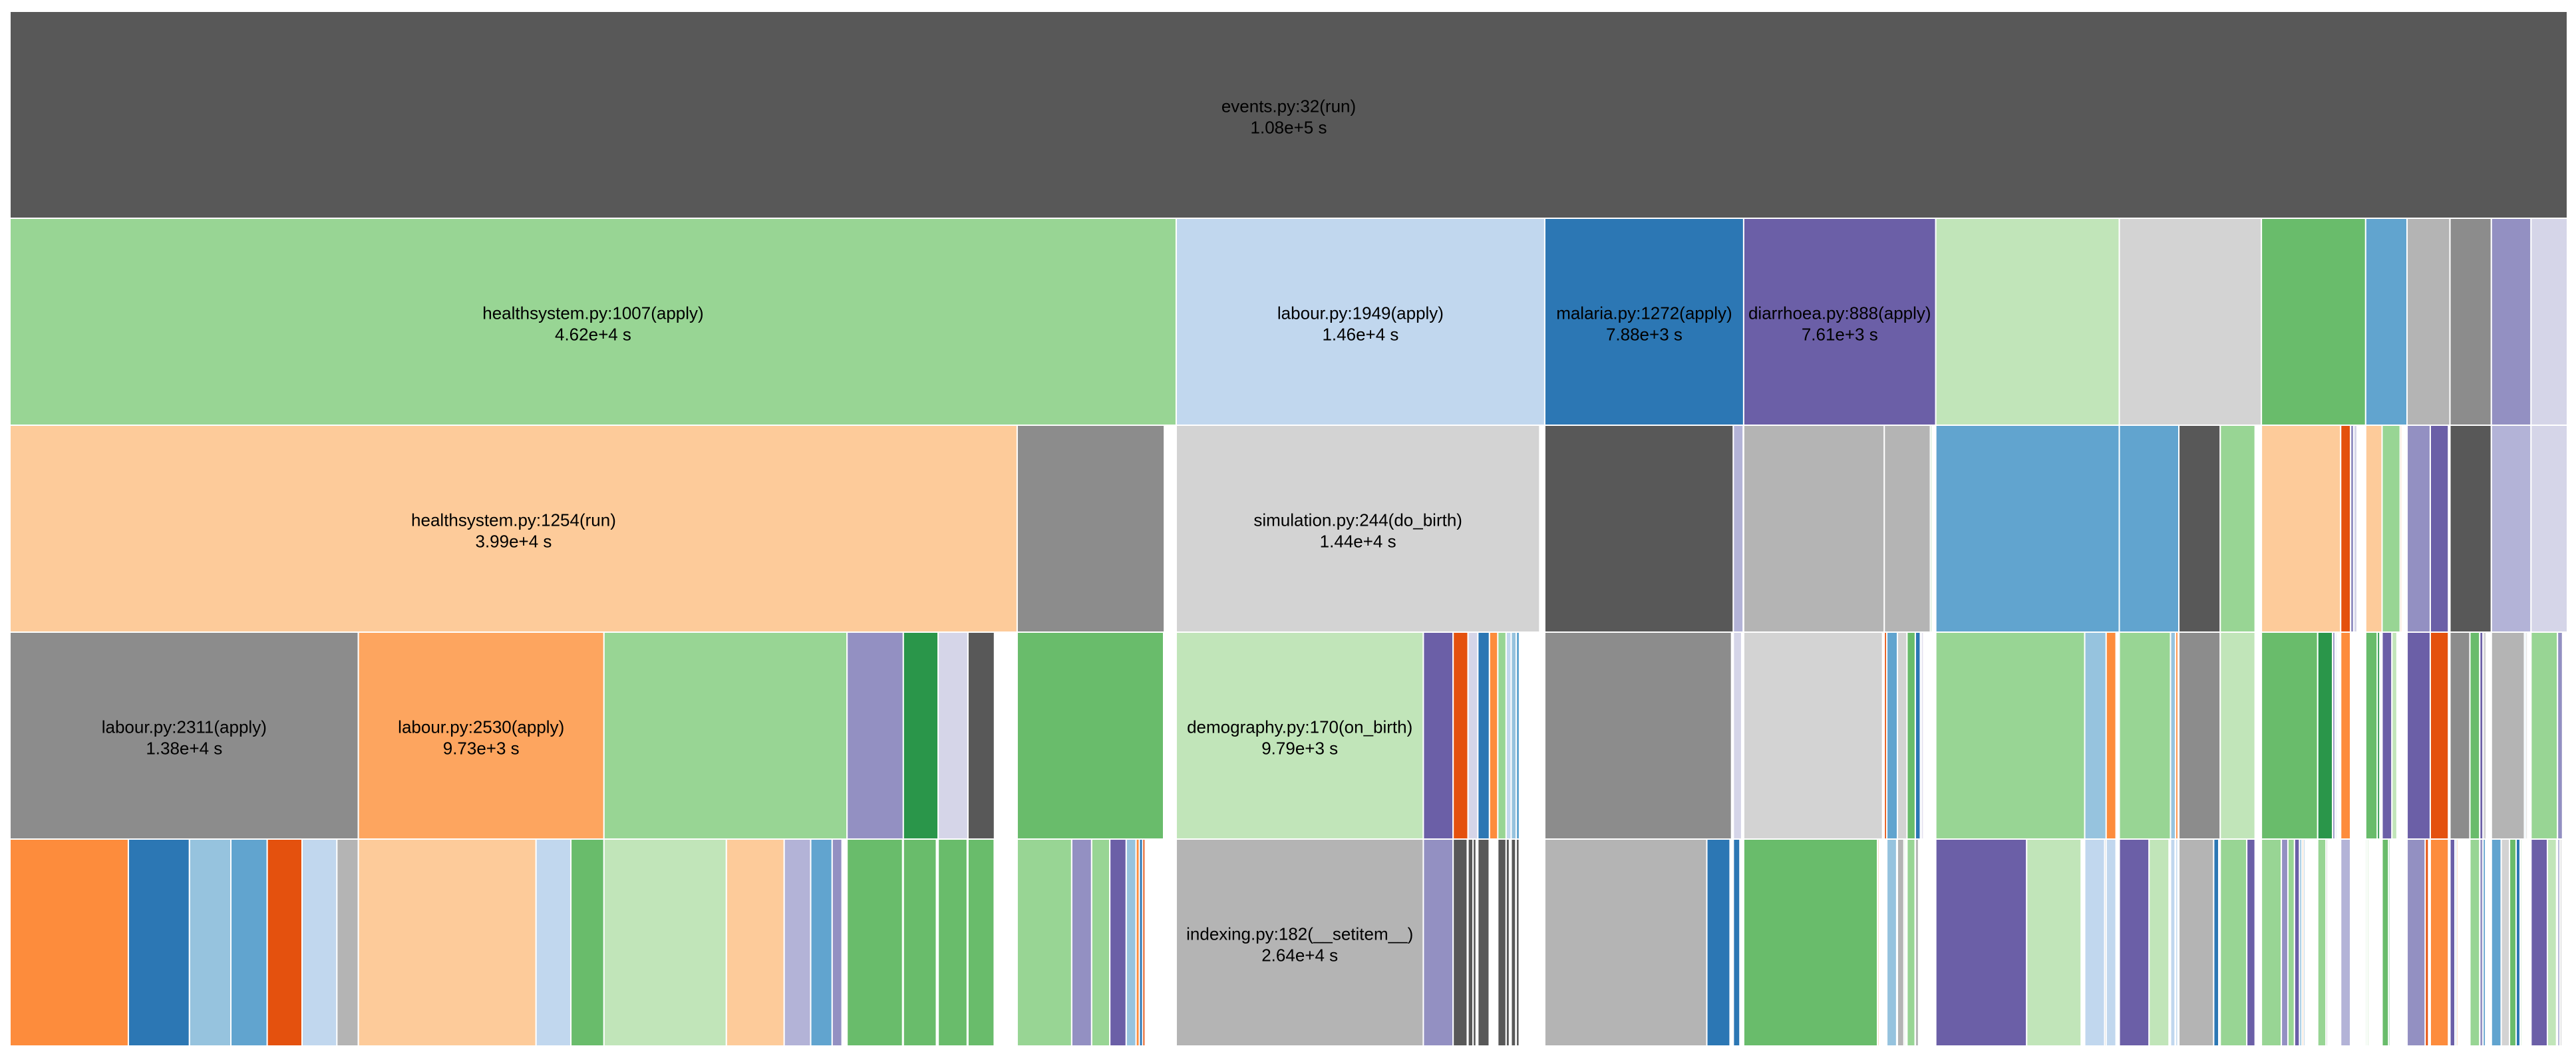 The image size is (2576, 1058). I want to click on function-block: demography.py:170(on_birth)9.79e+3 s, so click(1299, 735).